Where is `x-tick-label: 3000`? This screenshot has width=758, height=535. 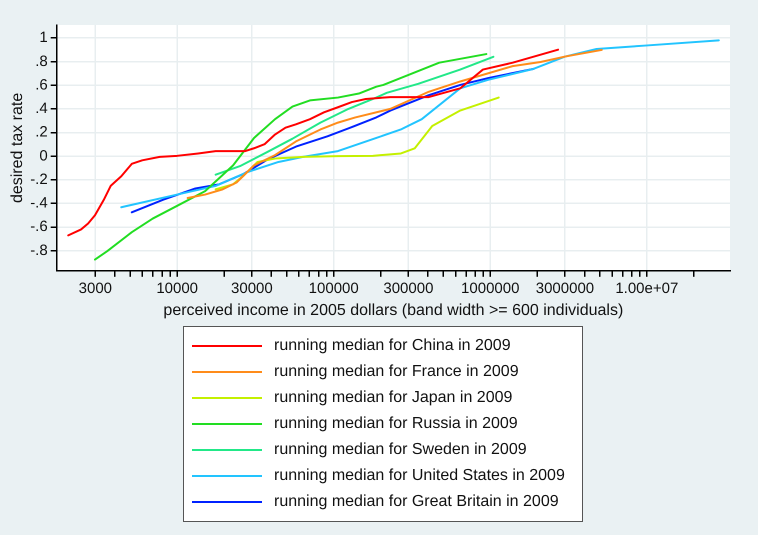
x-tick-label: 3000 is located at coordinates (95, 288).